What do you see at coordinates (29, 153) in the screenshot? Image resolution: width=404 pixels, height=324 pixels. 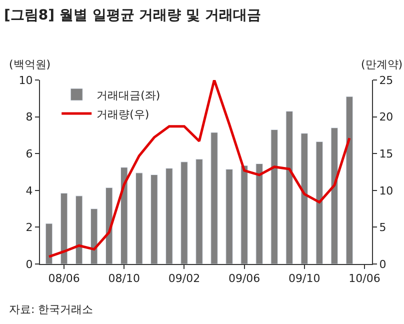 I see `y-tick-label: 6` at bounding box center [29, 153].